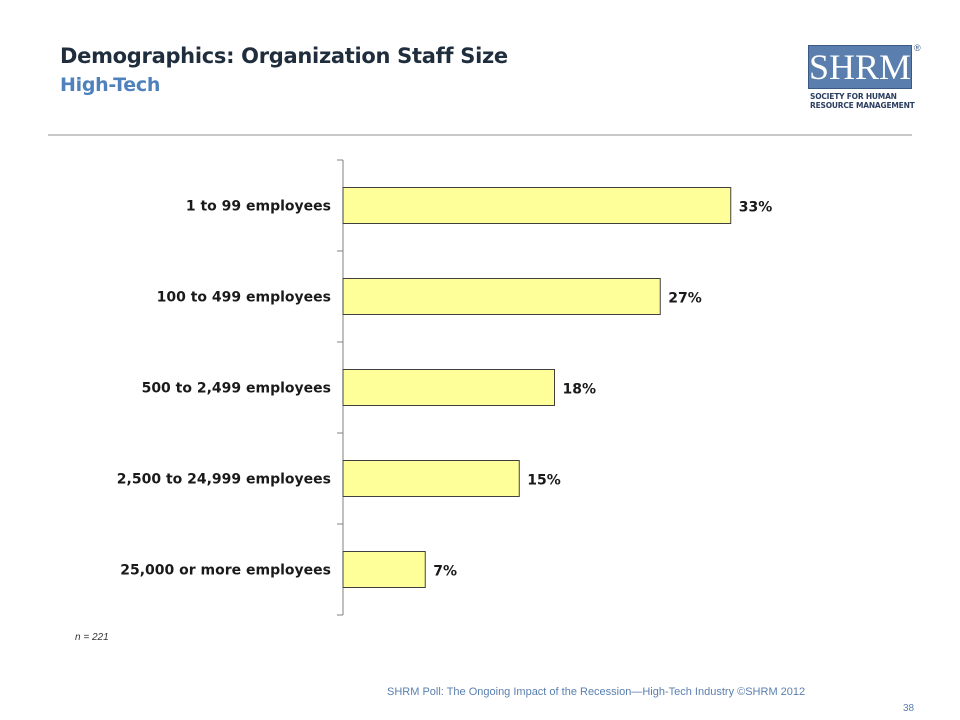 This screenshot has height=720, width=960. What do you see at coordinates (685, 299) in the screenshot?
I see `data-label: 27%` at bounding box center [685, 299].